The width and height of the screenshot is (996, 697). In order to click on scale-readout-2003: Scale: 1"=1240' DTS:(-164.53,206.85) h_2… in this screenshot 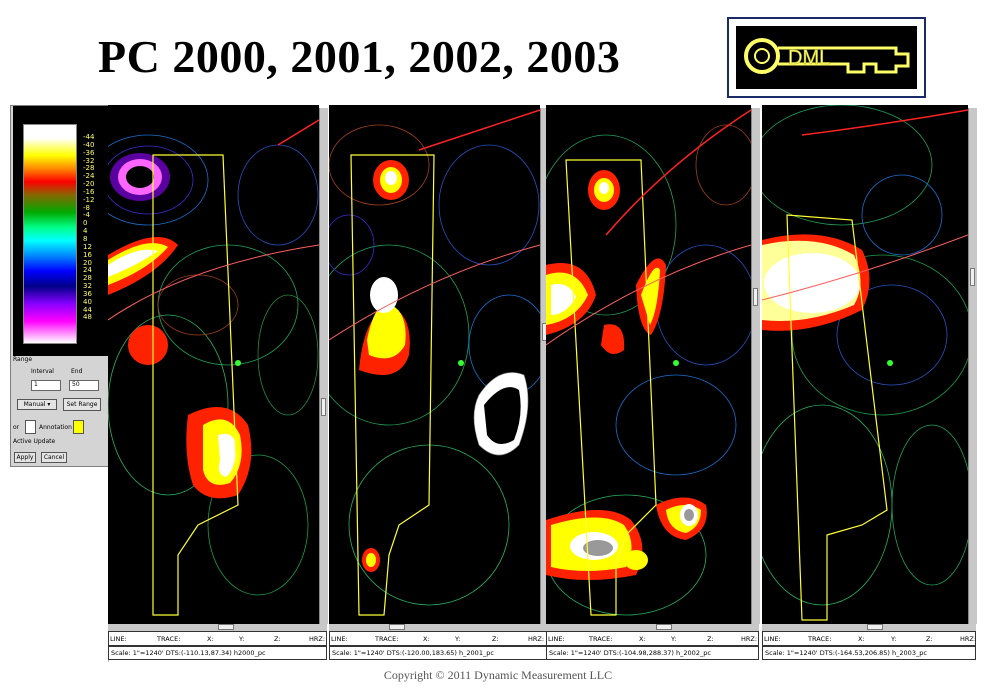, I will do `click(869, 653)`.